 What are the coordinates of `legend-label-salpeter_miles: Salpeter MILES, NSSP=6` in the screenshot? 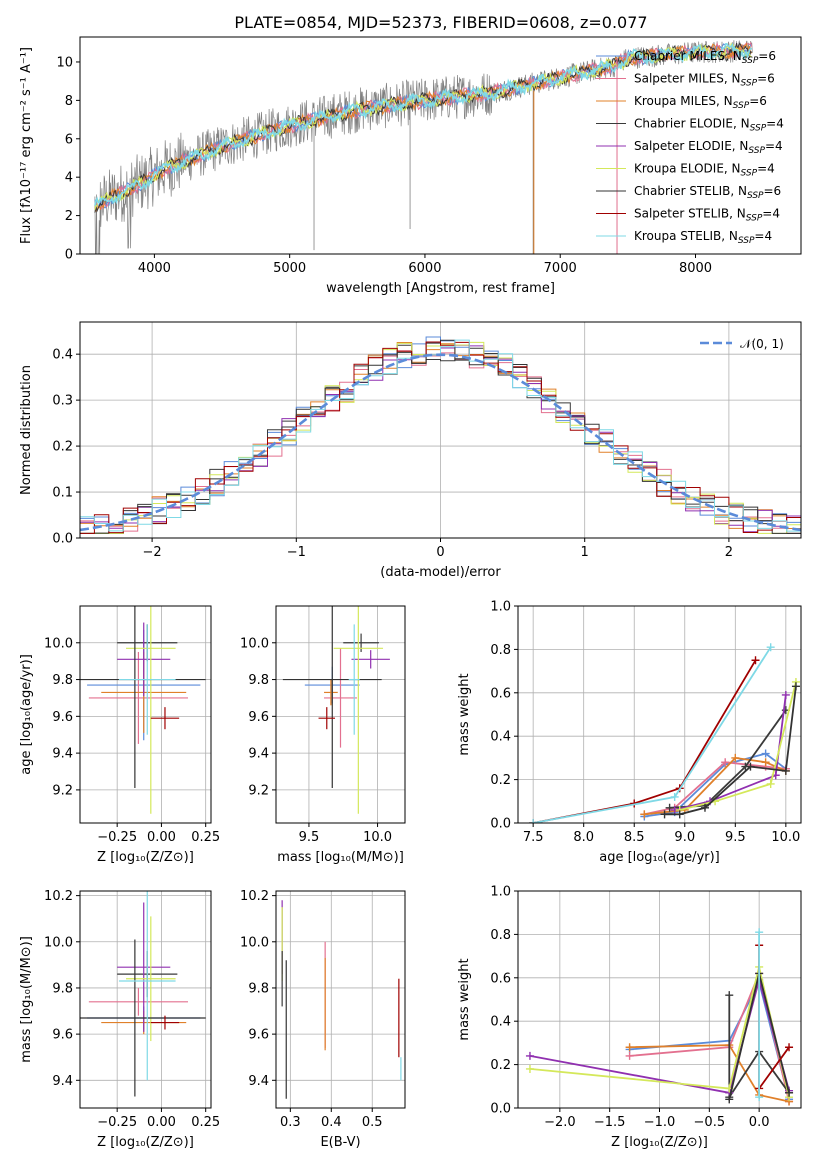 It's located at (704, 80).